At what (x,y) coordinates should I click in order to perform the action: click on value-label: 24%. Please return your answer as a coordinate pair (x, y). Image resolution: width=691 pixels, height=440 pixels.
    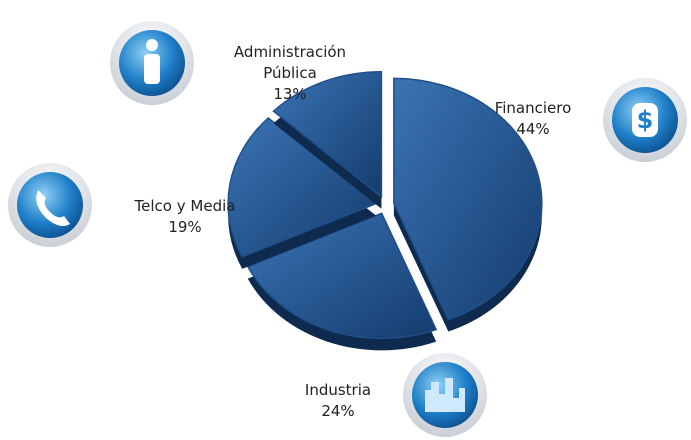
    Looking at the image, I should click on (338, 411).